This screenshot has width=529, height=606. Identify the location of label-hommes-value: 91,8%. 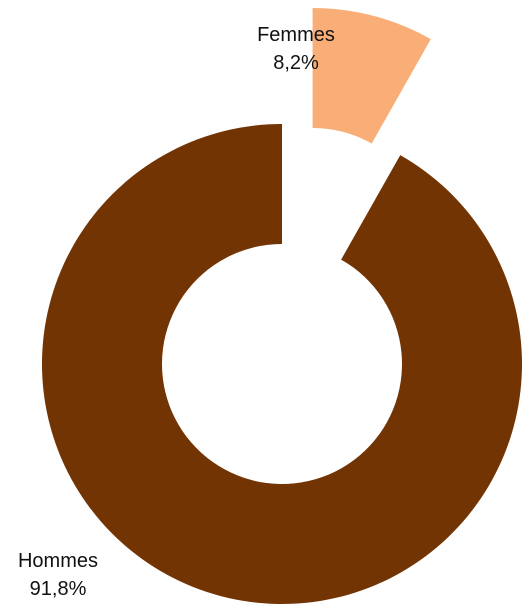
(58, 589).